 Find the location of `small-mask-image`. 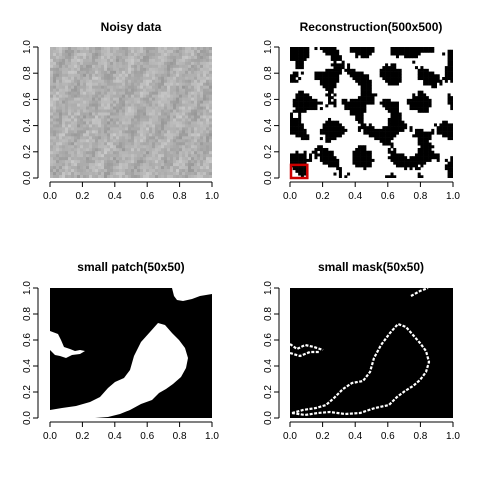

small-mask-image is located at coordinates (360, 352).